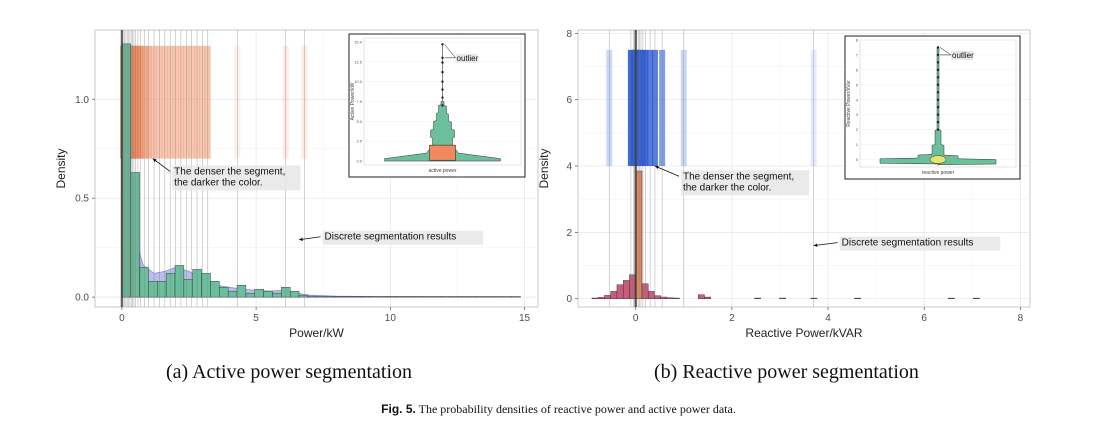 This screenshot has height=443, width=1117. I want to click on inset-y-tick: 12.5, so click(358, 61).